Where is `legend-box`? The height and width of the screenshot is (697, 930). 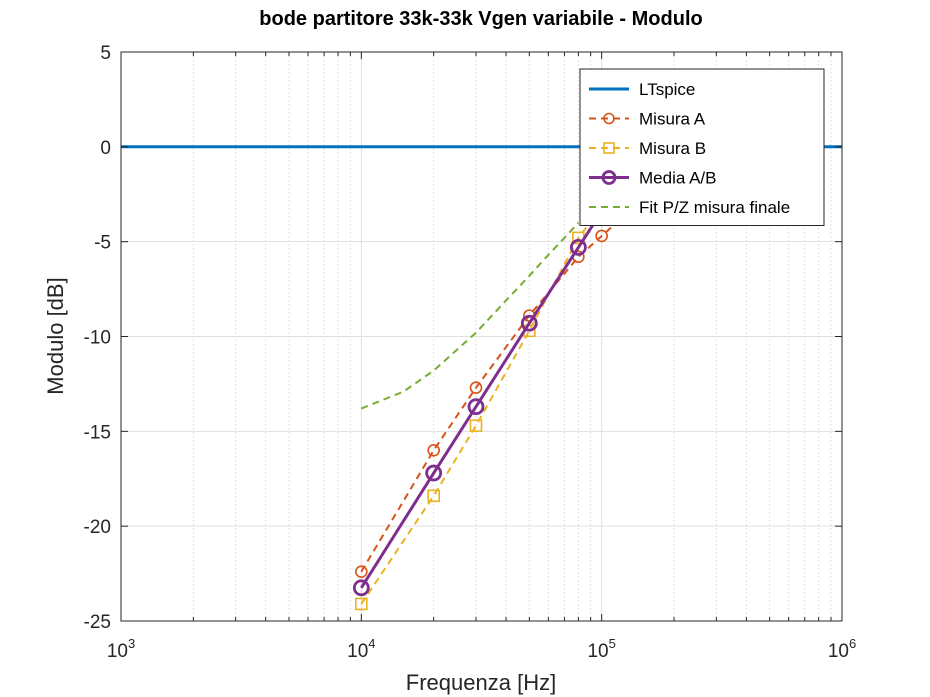 legend-box is located at coordinates (702, 147).